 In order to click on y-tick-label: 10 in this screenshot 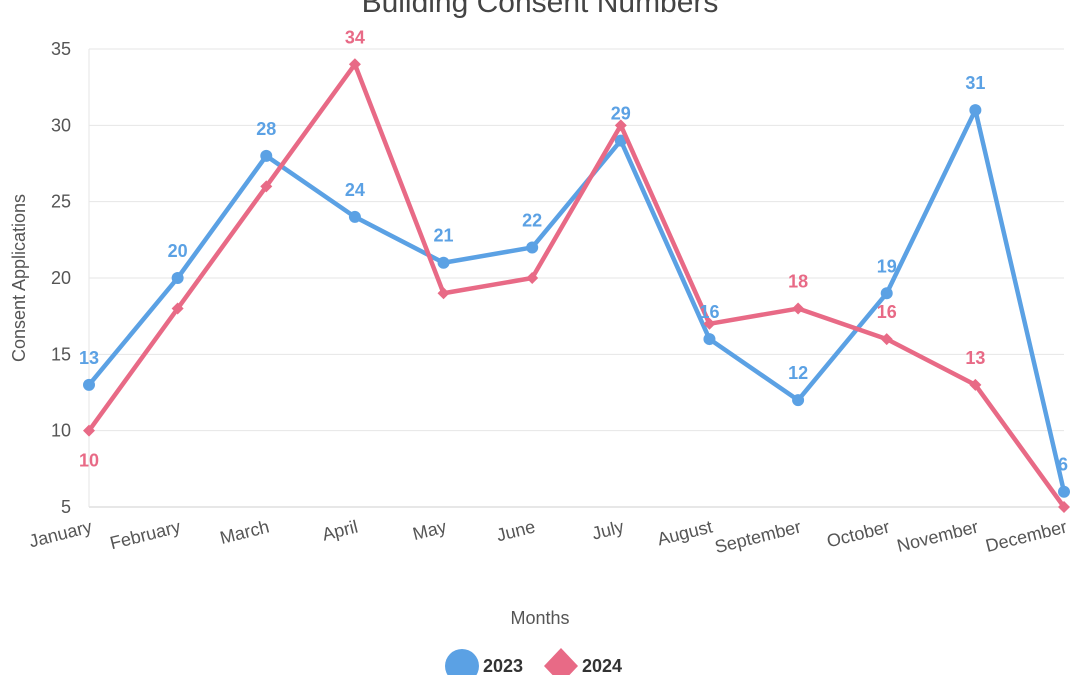, I will do `click(61, 431)`.